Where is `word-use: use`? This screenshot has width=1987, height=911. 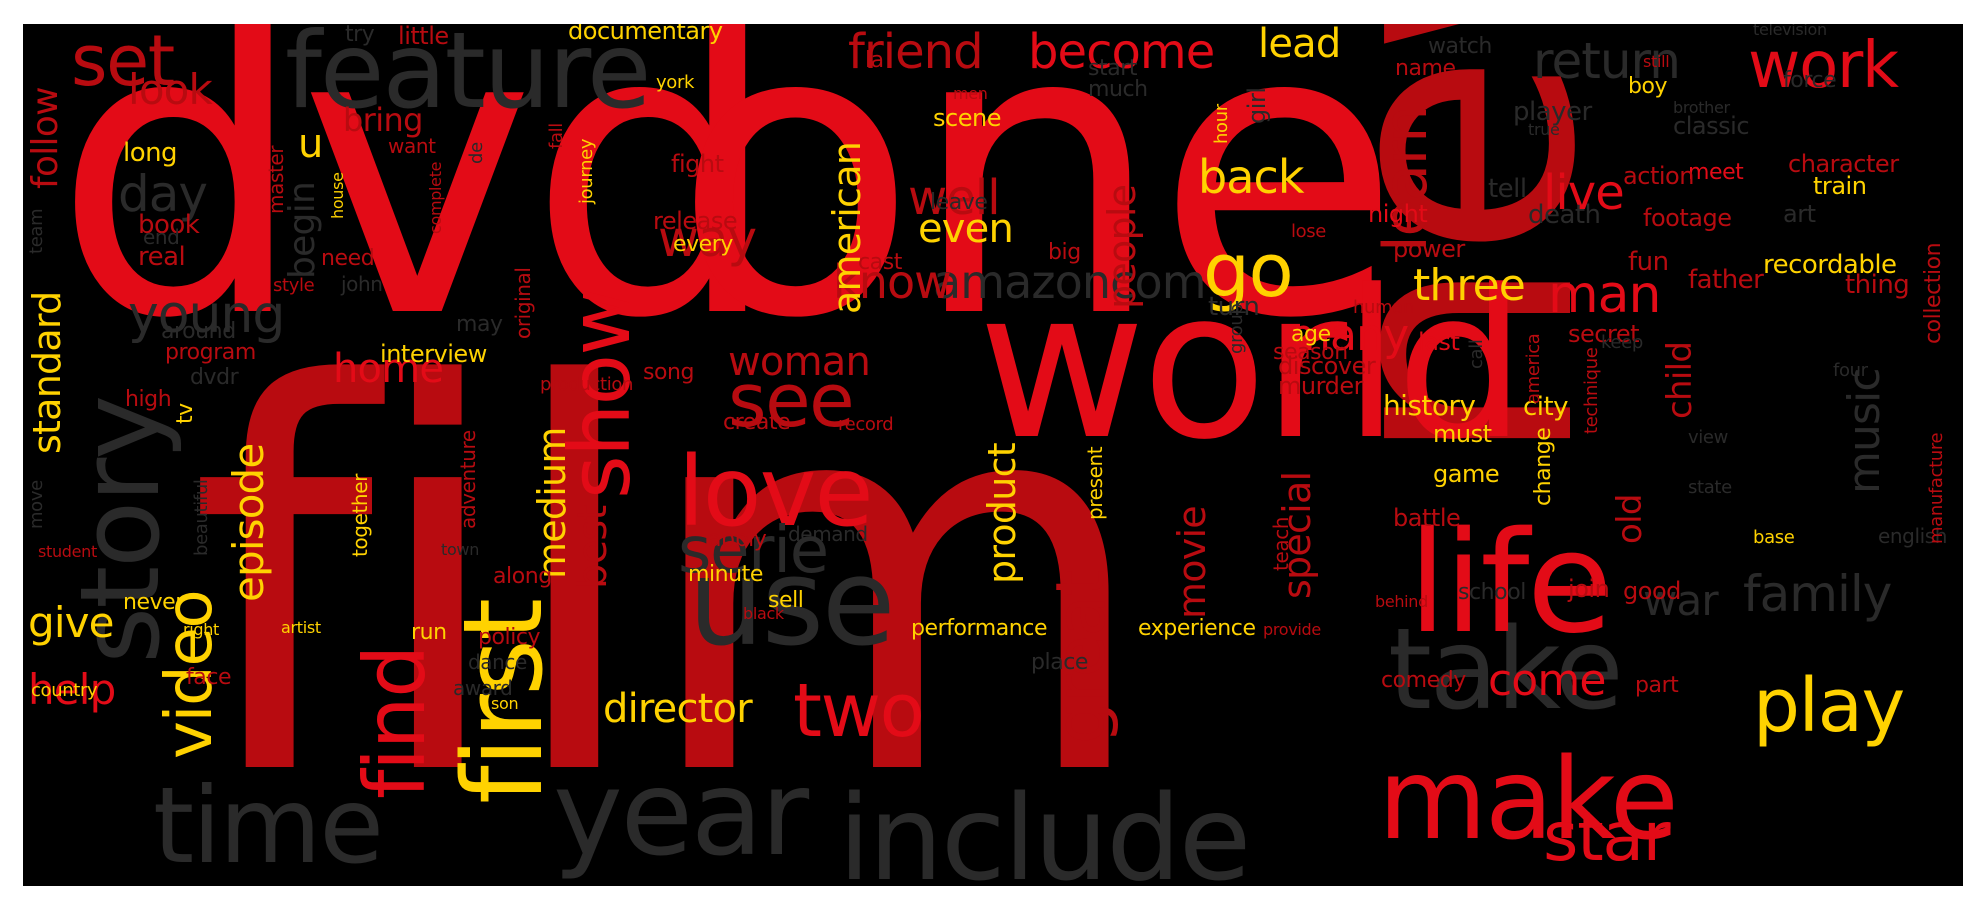 word-use: use is located at coordinates (792, 603).